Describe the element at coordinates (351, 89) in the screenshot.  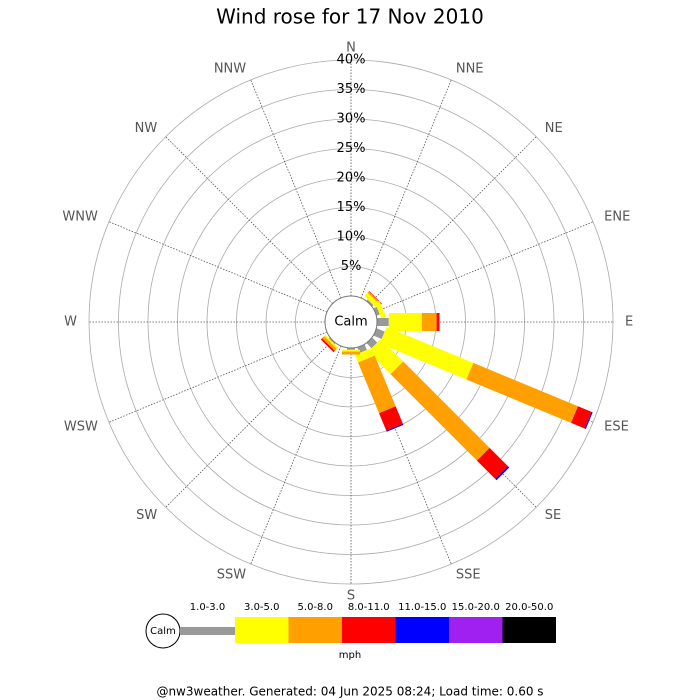
I see `ring-label: 35%` at that location.